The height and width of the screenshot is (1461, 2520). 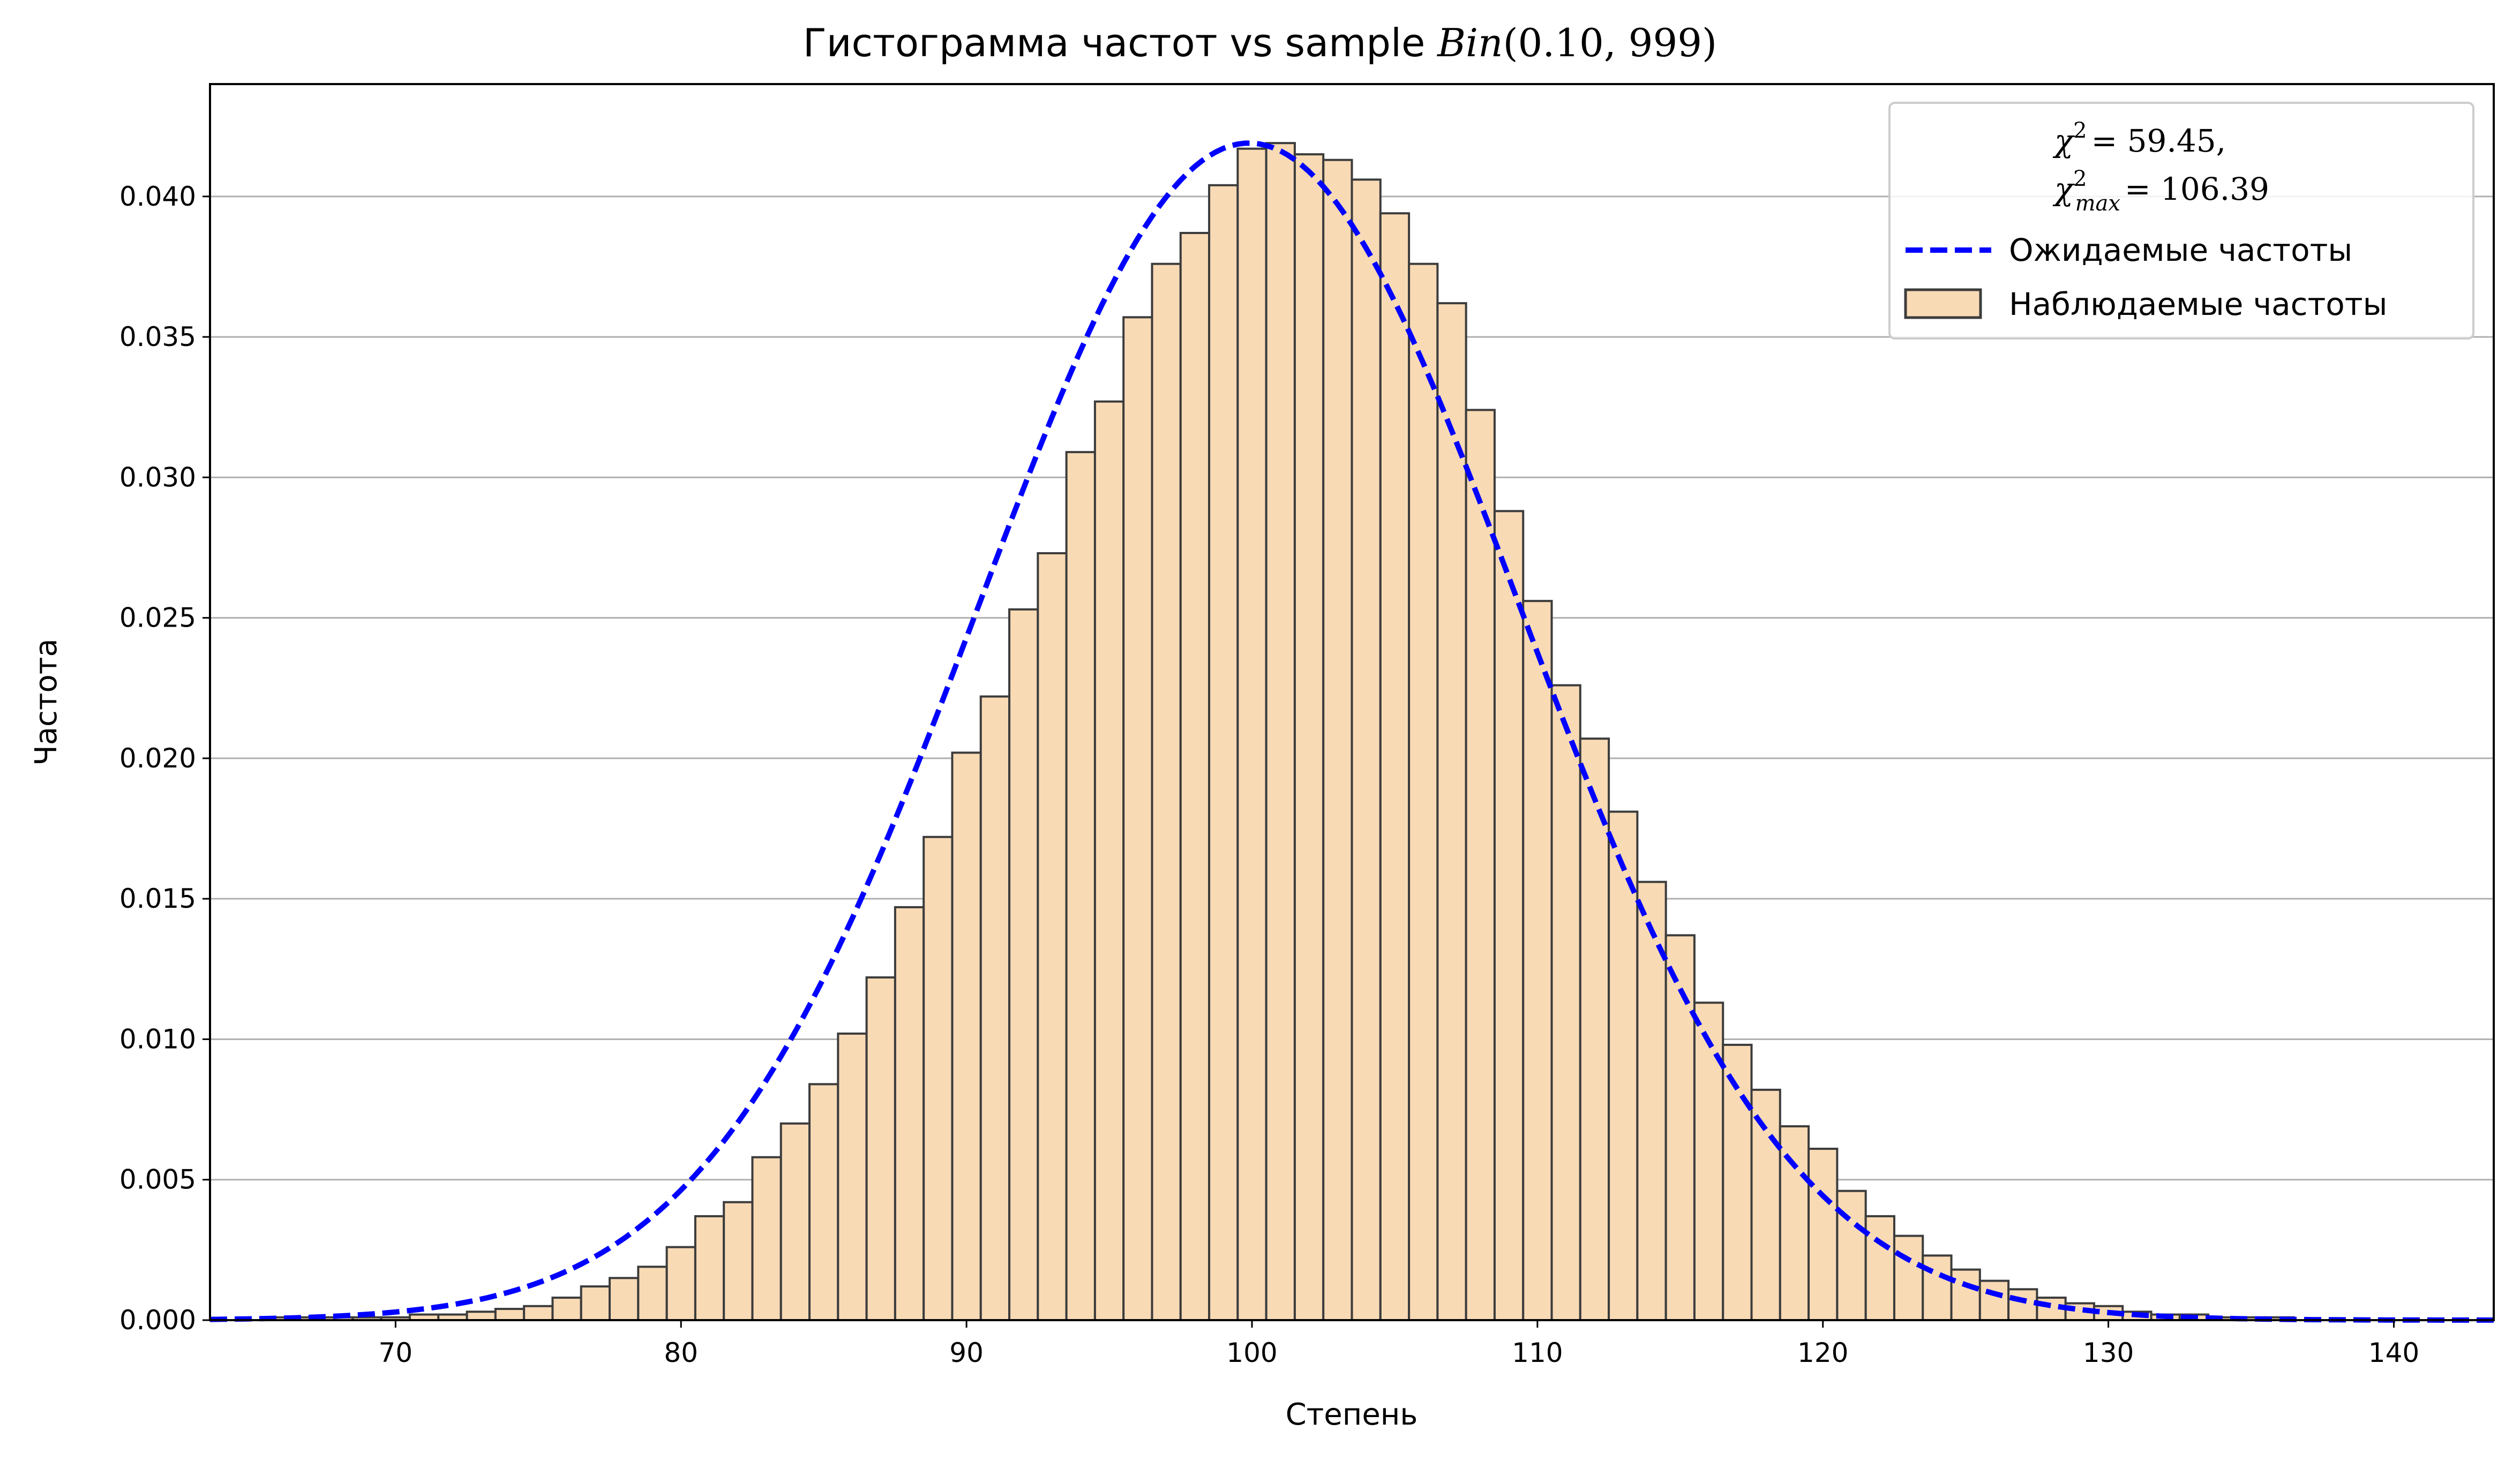 What do you see at coordinates (1943, 303) in the screenshot?
I see `legend-bar-swatch` at bounding box center [1943, 303].